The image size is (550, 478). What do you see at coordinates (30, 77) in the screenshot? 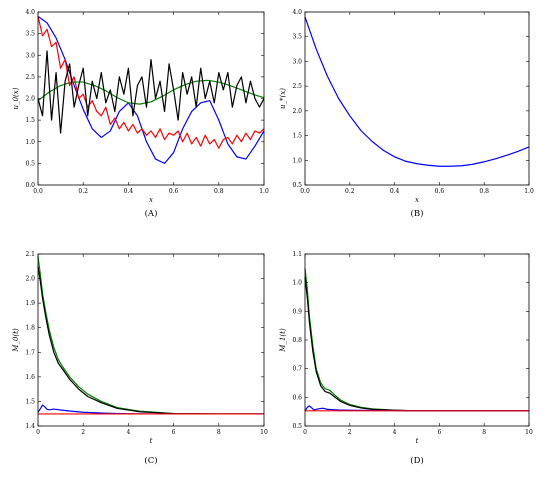
I see `chart-a-ytick-label: 2.5` at bounding box center [30, 77].